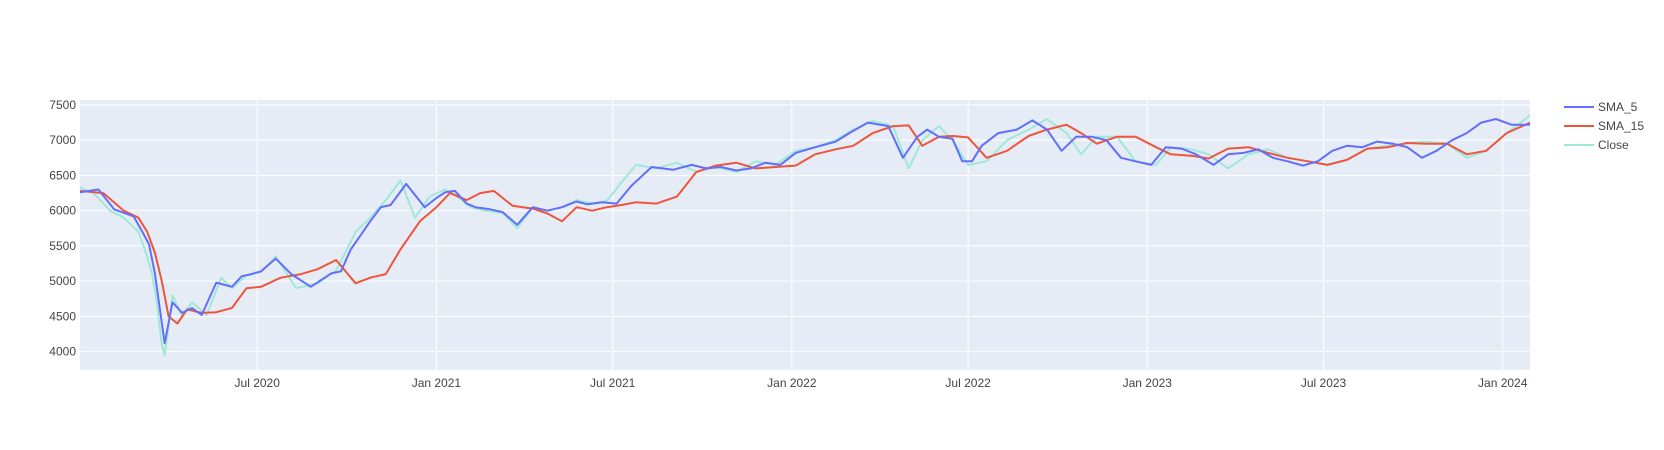 The height and width of the screenshot is (450, 1664). I want to click on x-tick-label: Jul 2023, so click(1324, 383).